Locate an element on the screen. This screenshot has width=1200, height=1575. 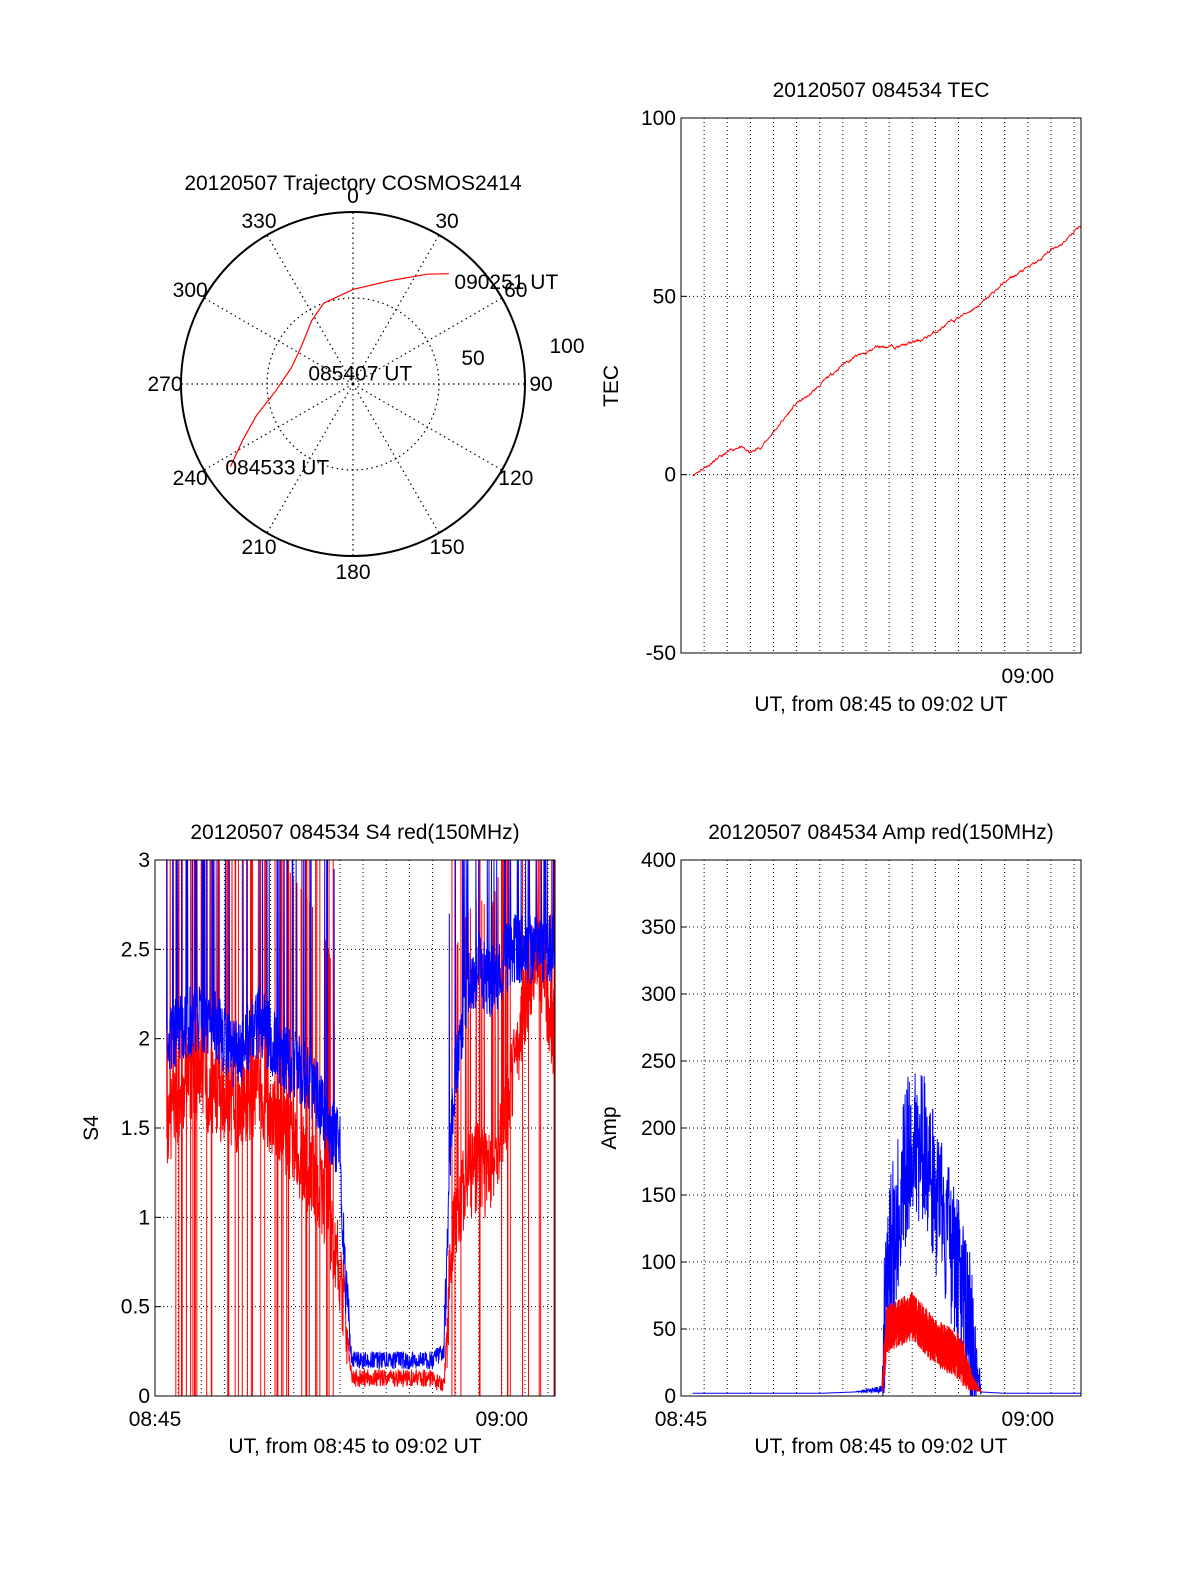
s4-y-tick-label: 2.5 is located at coordinates (135, 949).